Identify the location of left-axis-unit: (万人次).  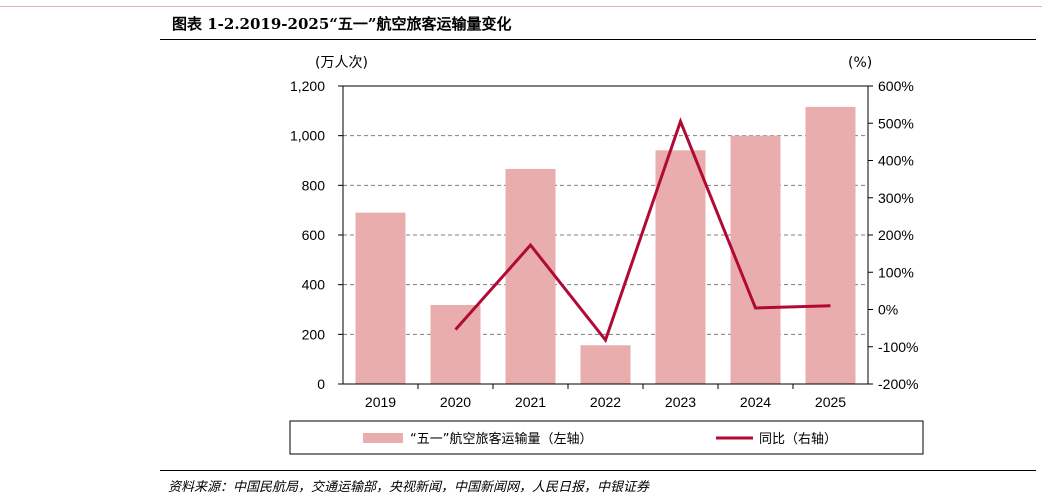
(341, 63).